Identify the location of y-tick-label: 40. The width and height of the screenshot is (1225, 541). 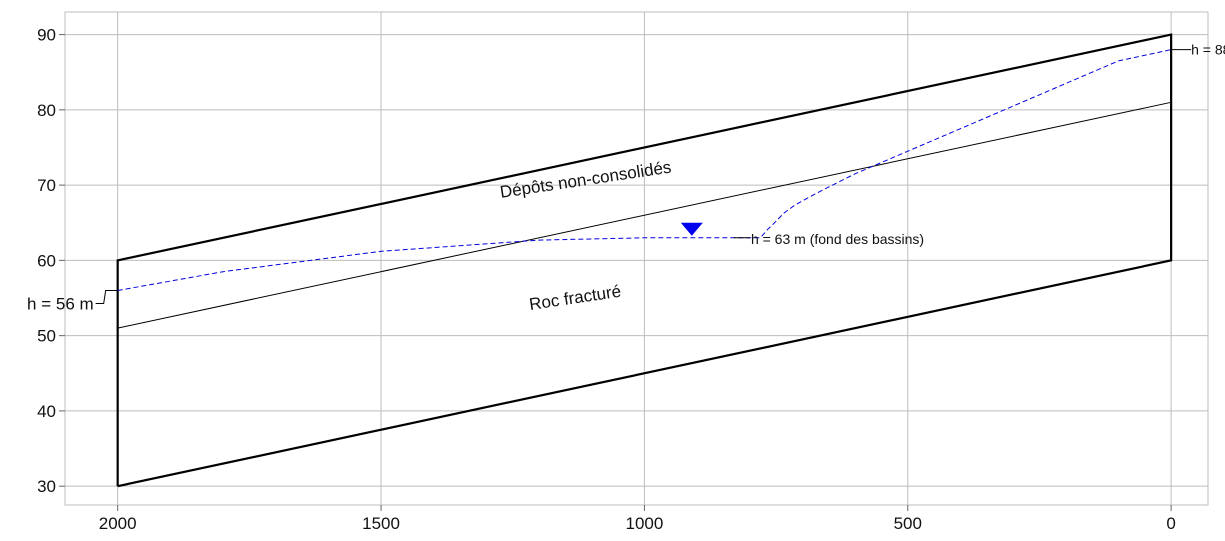
(46, 411).